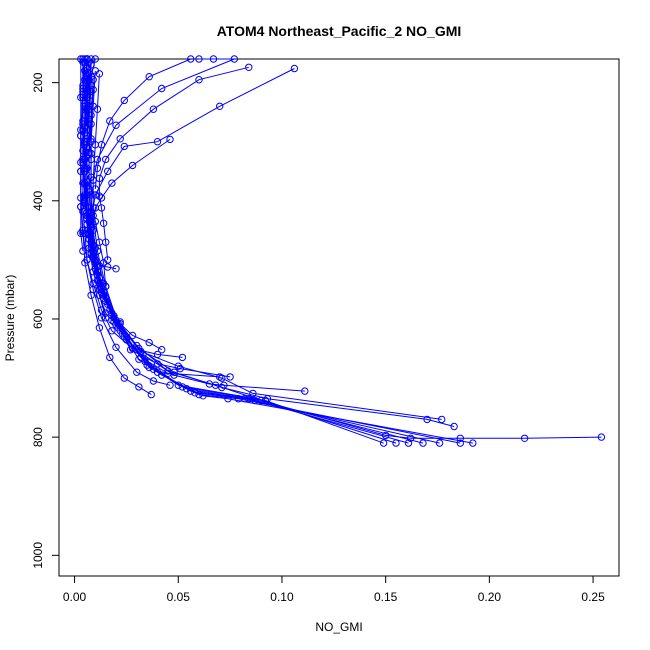 The height and width of the screenshot is (650, 650). What do you see at coordinates (338, 627) in the screenshot?
I see `x-axis-label: NO_GMI` at bounding box center [338, 627].